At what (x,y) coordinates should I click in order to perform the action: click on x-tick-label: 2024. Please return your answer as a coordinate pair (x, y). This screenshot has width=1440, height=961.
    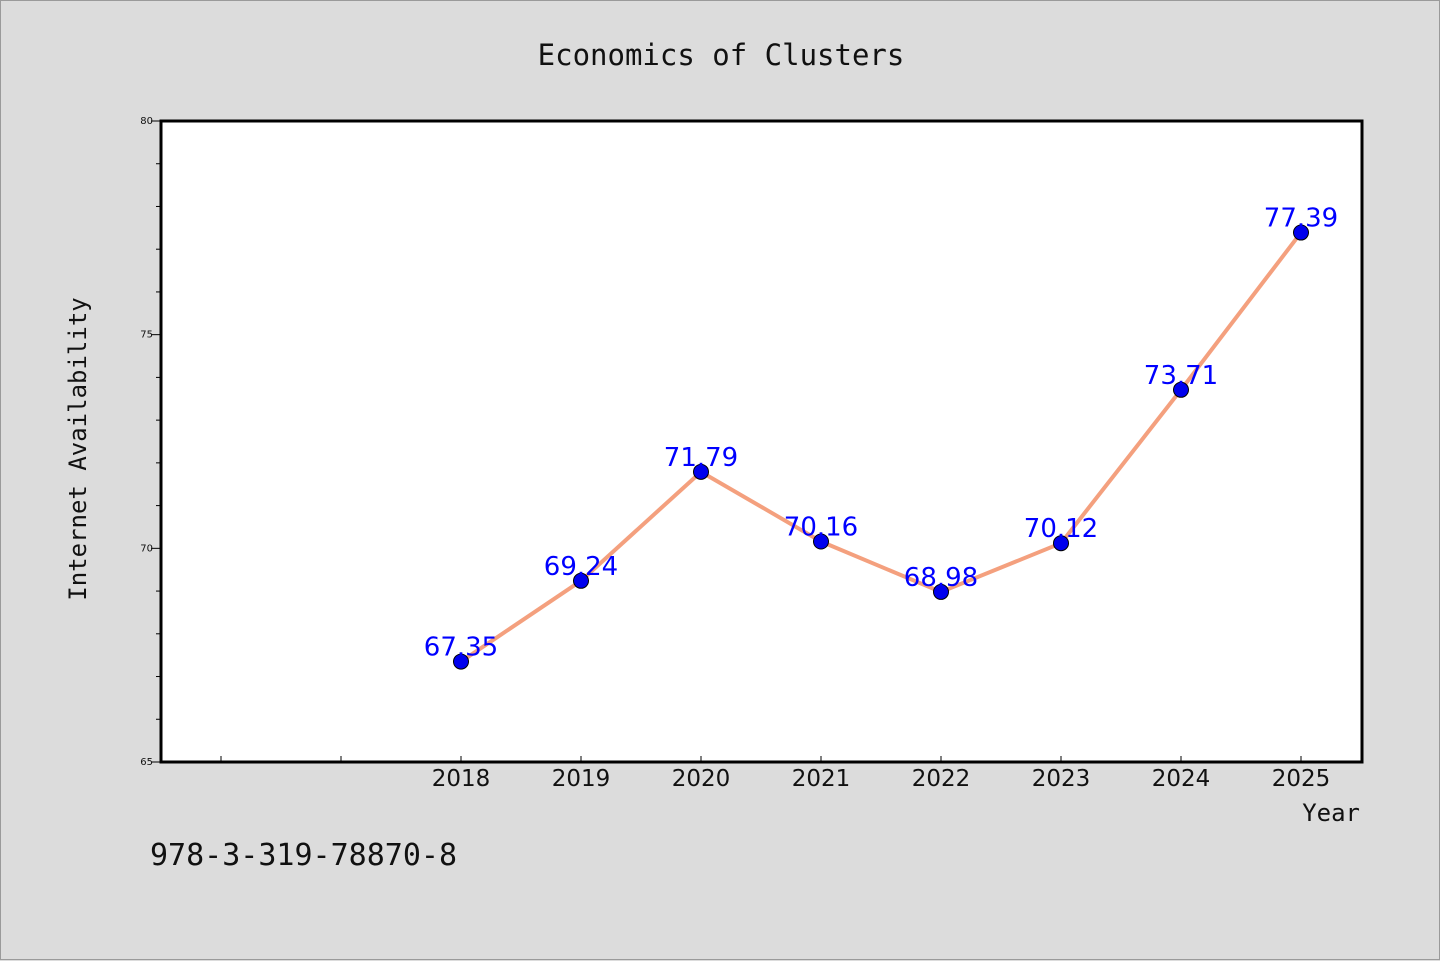
    Looking at the image, I should click on (1181, 779).